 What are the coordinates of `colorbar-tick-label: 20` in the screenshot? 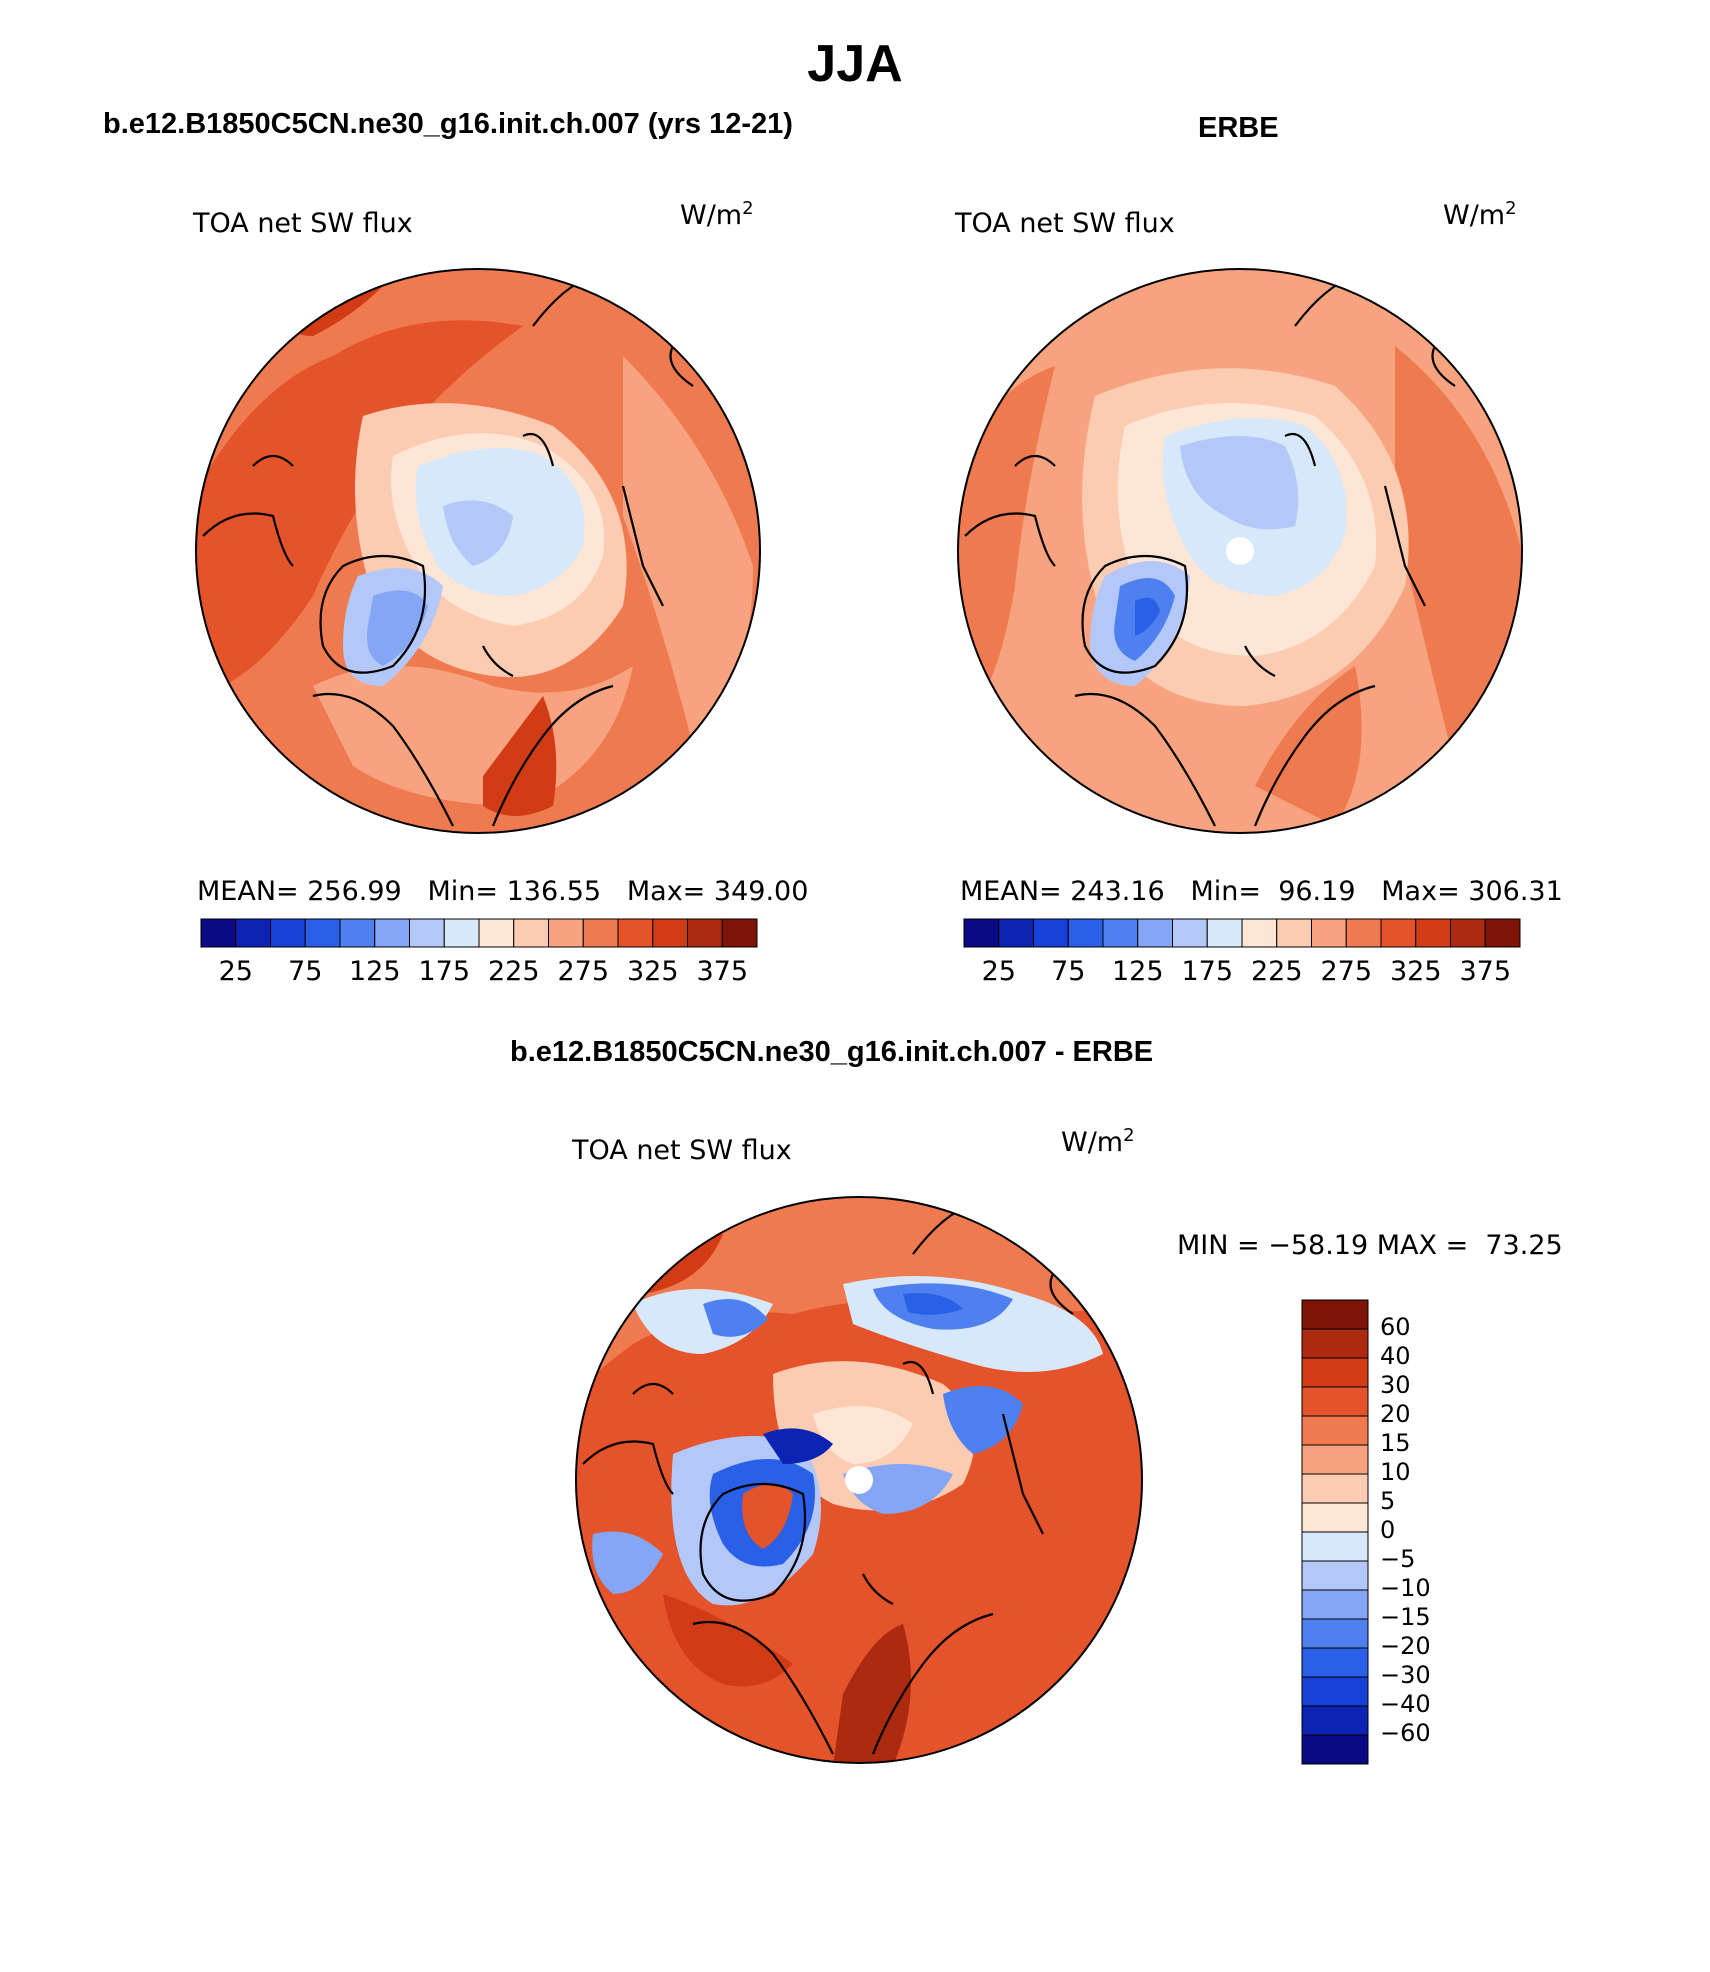 It's located at (1395, 1414).